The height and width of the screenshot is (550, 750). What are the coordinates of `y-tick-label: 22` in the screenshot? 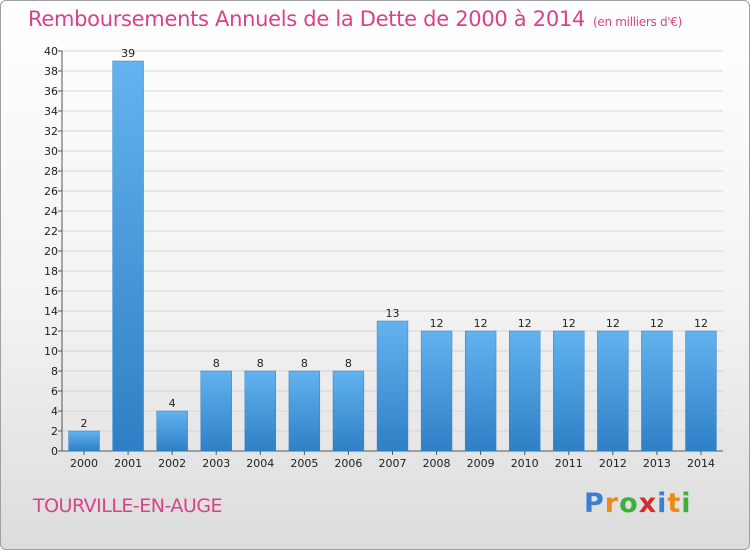 It's located at (51, 231).